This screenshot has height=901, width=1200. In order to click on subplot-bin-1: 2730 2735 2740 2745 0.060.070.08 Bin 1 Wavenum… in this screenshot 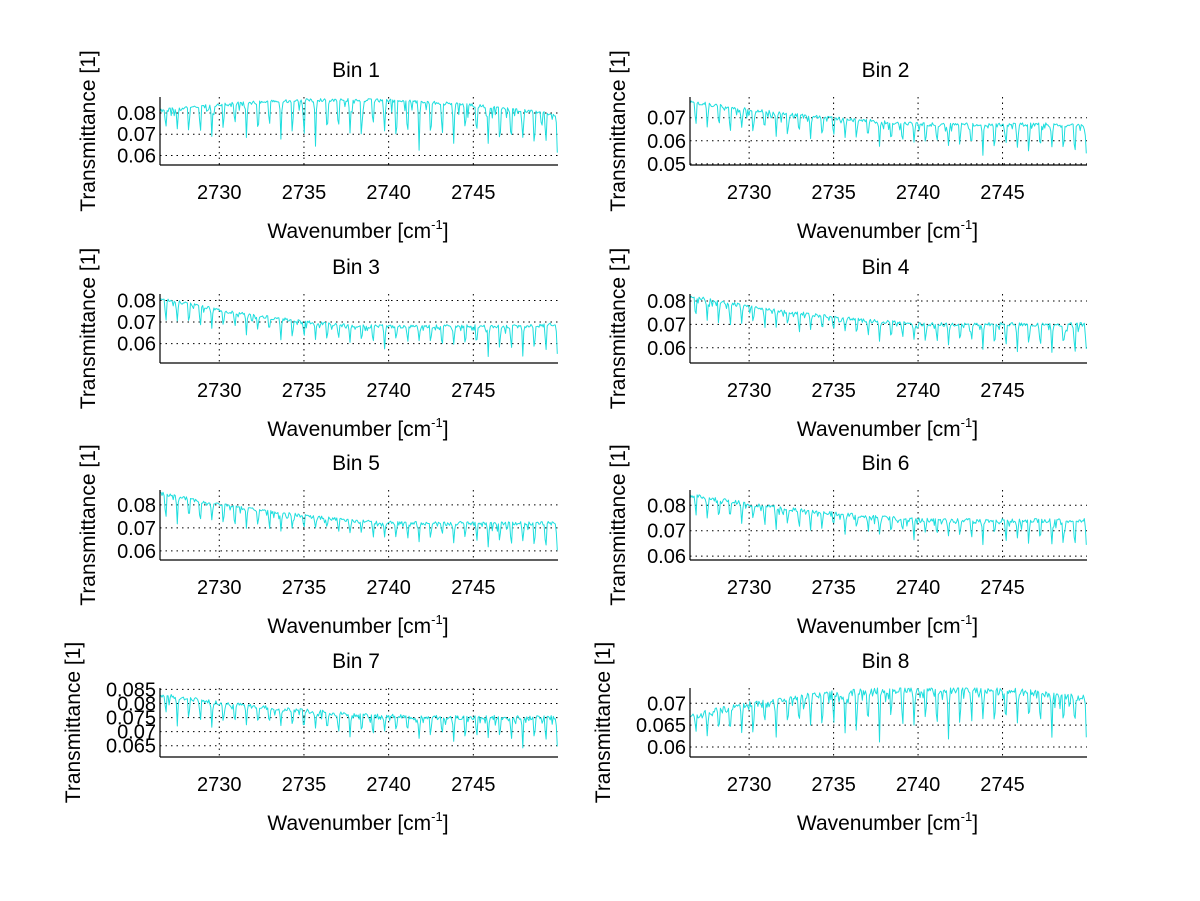, I will do `click(317, 146)`.